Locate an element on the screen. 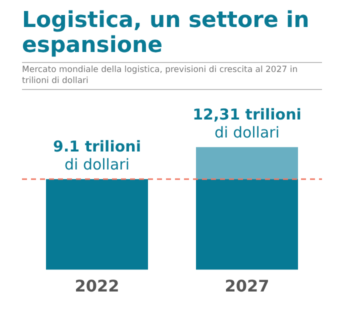 Image resolution: width=354 pixels, height=332 pixels. x-tick-label: 2027 is located at coordinates (247, 286).